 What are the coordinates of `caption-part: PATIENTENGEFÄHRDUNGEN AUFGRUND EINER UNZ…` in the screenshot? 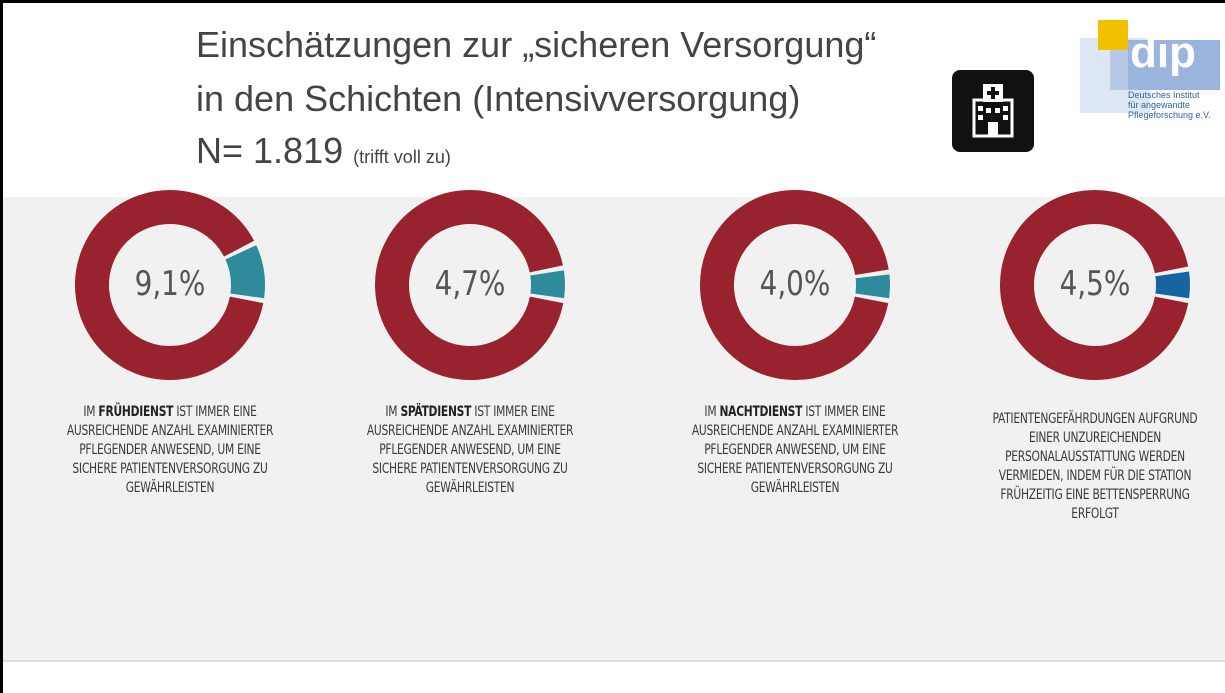 It's located at (1095, 466).